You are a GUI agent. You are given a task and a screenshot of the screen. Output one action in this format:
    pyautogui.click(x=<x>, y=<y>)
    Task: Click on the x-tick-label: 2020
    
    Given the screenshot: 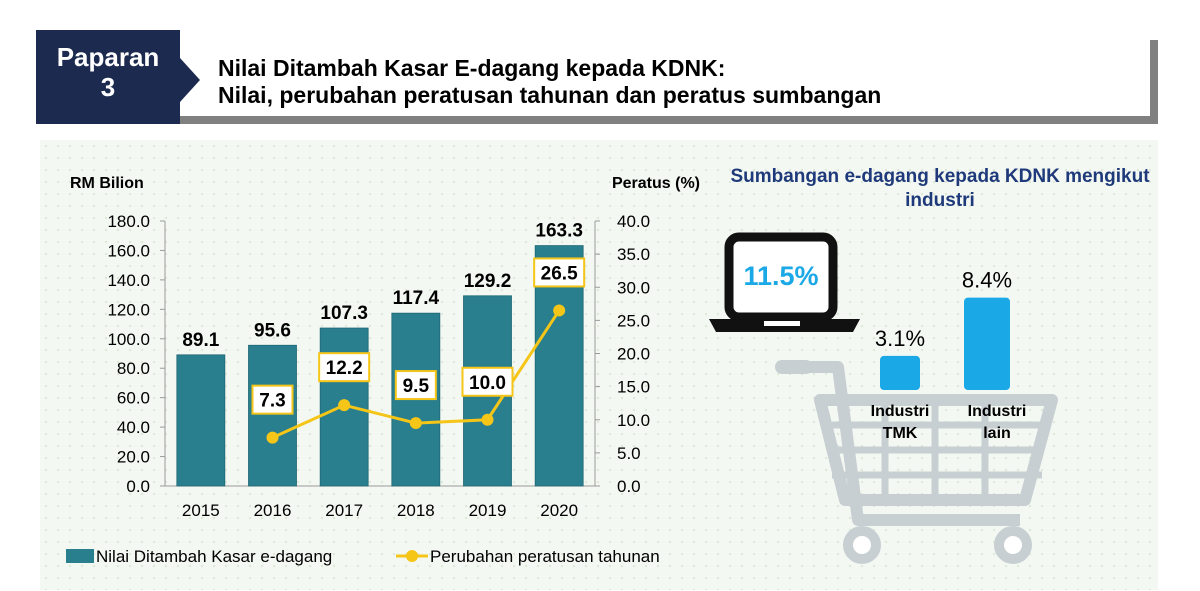 What is the action you would take?
    pyautogui.click(x=559, y=510)
    